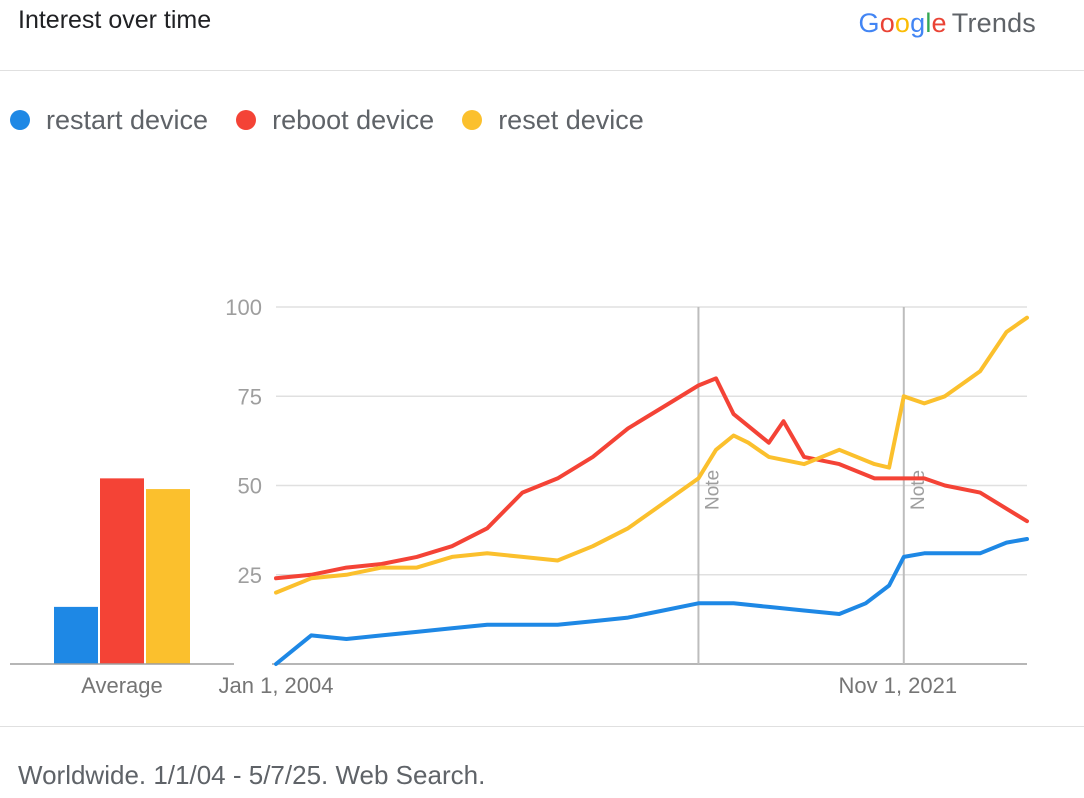 The image size is (1084, 798). What do you see at coordinates (276, 685) in the screenshot?
I see `x-tick-label: Jan 1, 2004` at bounding box center [276, 685].